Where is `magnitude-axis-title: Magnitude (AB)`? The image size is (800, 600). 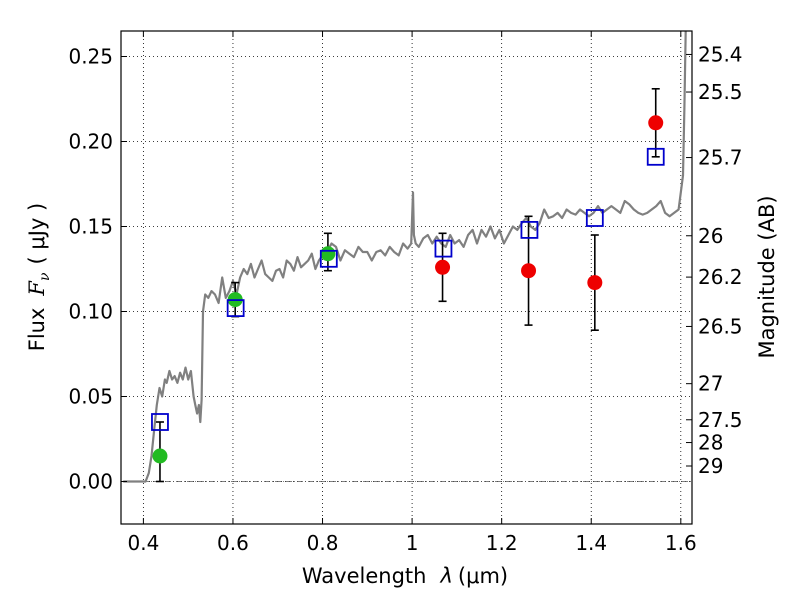
magnitude-axis-title: Magnitude (AB) is located at coordinates (767, 276).